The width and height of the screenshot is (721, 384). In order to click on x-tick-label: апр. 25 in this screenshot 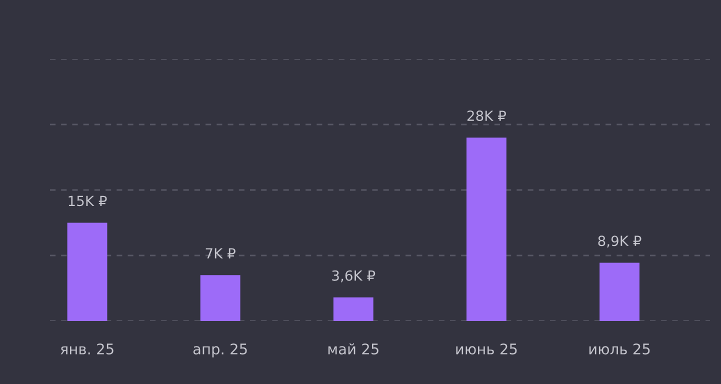, I will do `click(220, 350)`.